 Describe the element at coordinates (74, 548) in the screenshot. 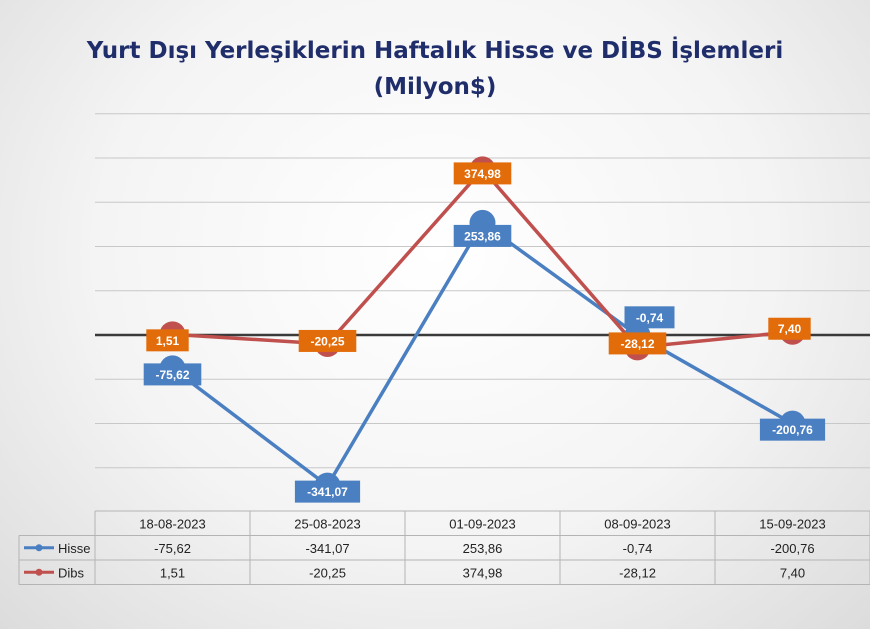

I see `legend-entry-hisse: Hisse` at that location.